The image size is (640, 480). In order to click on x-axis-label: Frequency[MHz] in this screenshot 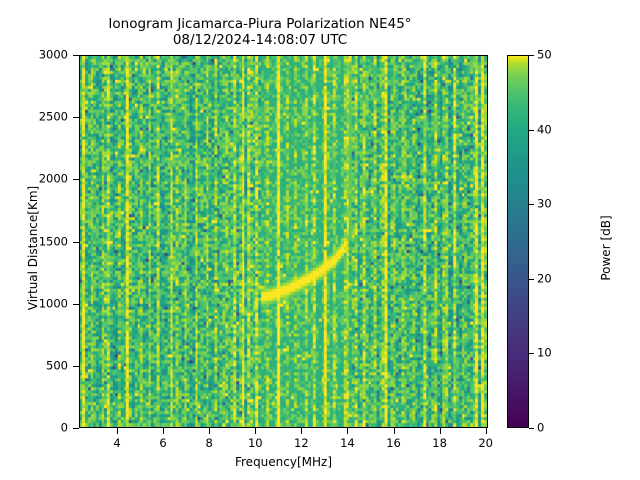, I will do `click(283, 462)`.